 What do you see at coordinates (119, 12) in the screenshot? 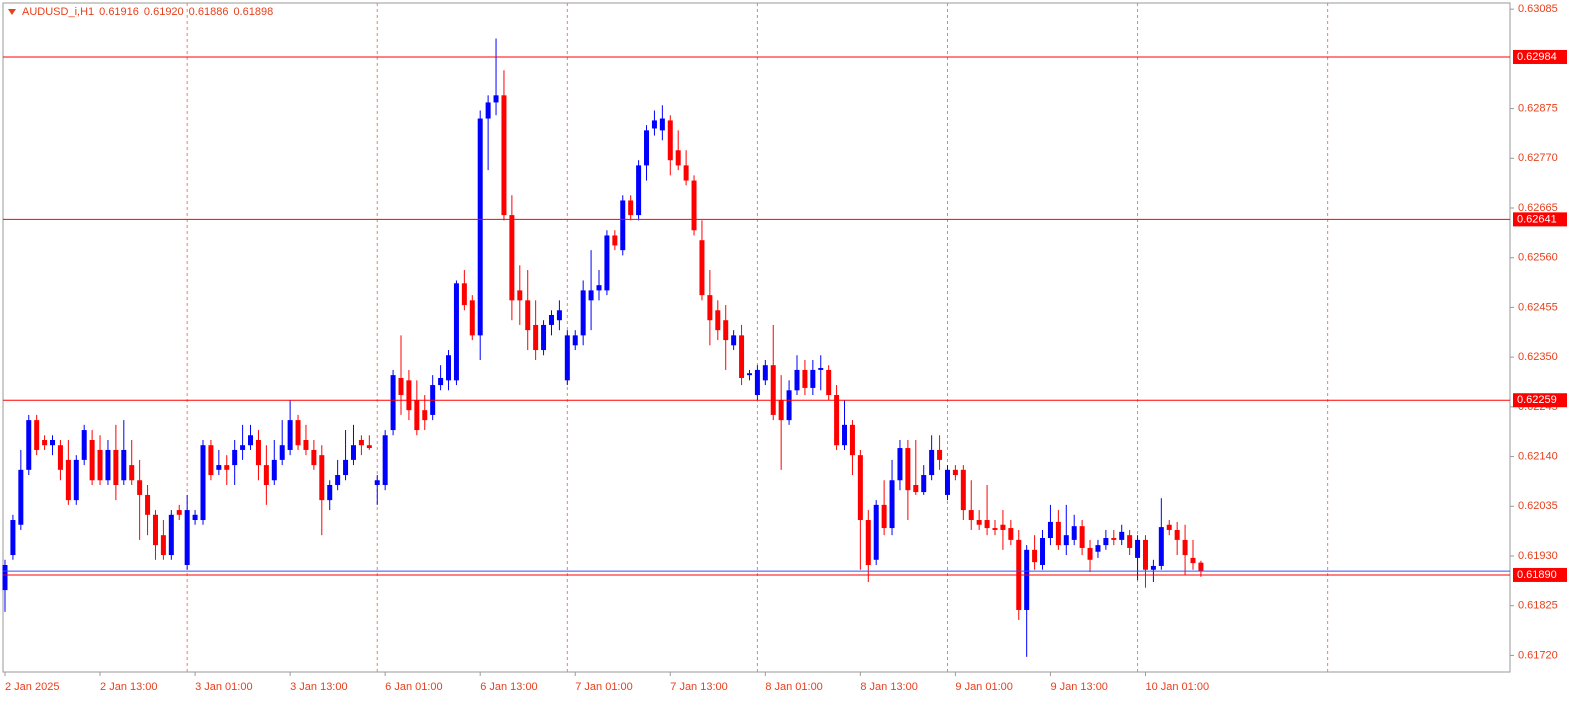
I see `quote-open: 0.61916` at bounding box center [119, 12].